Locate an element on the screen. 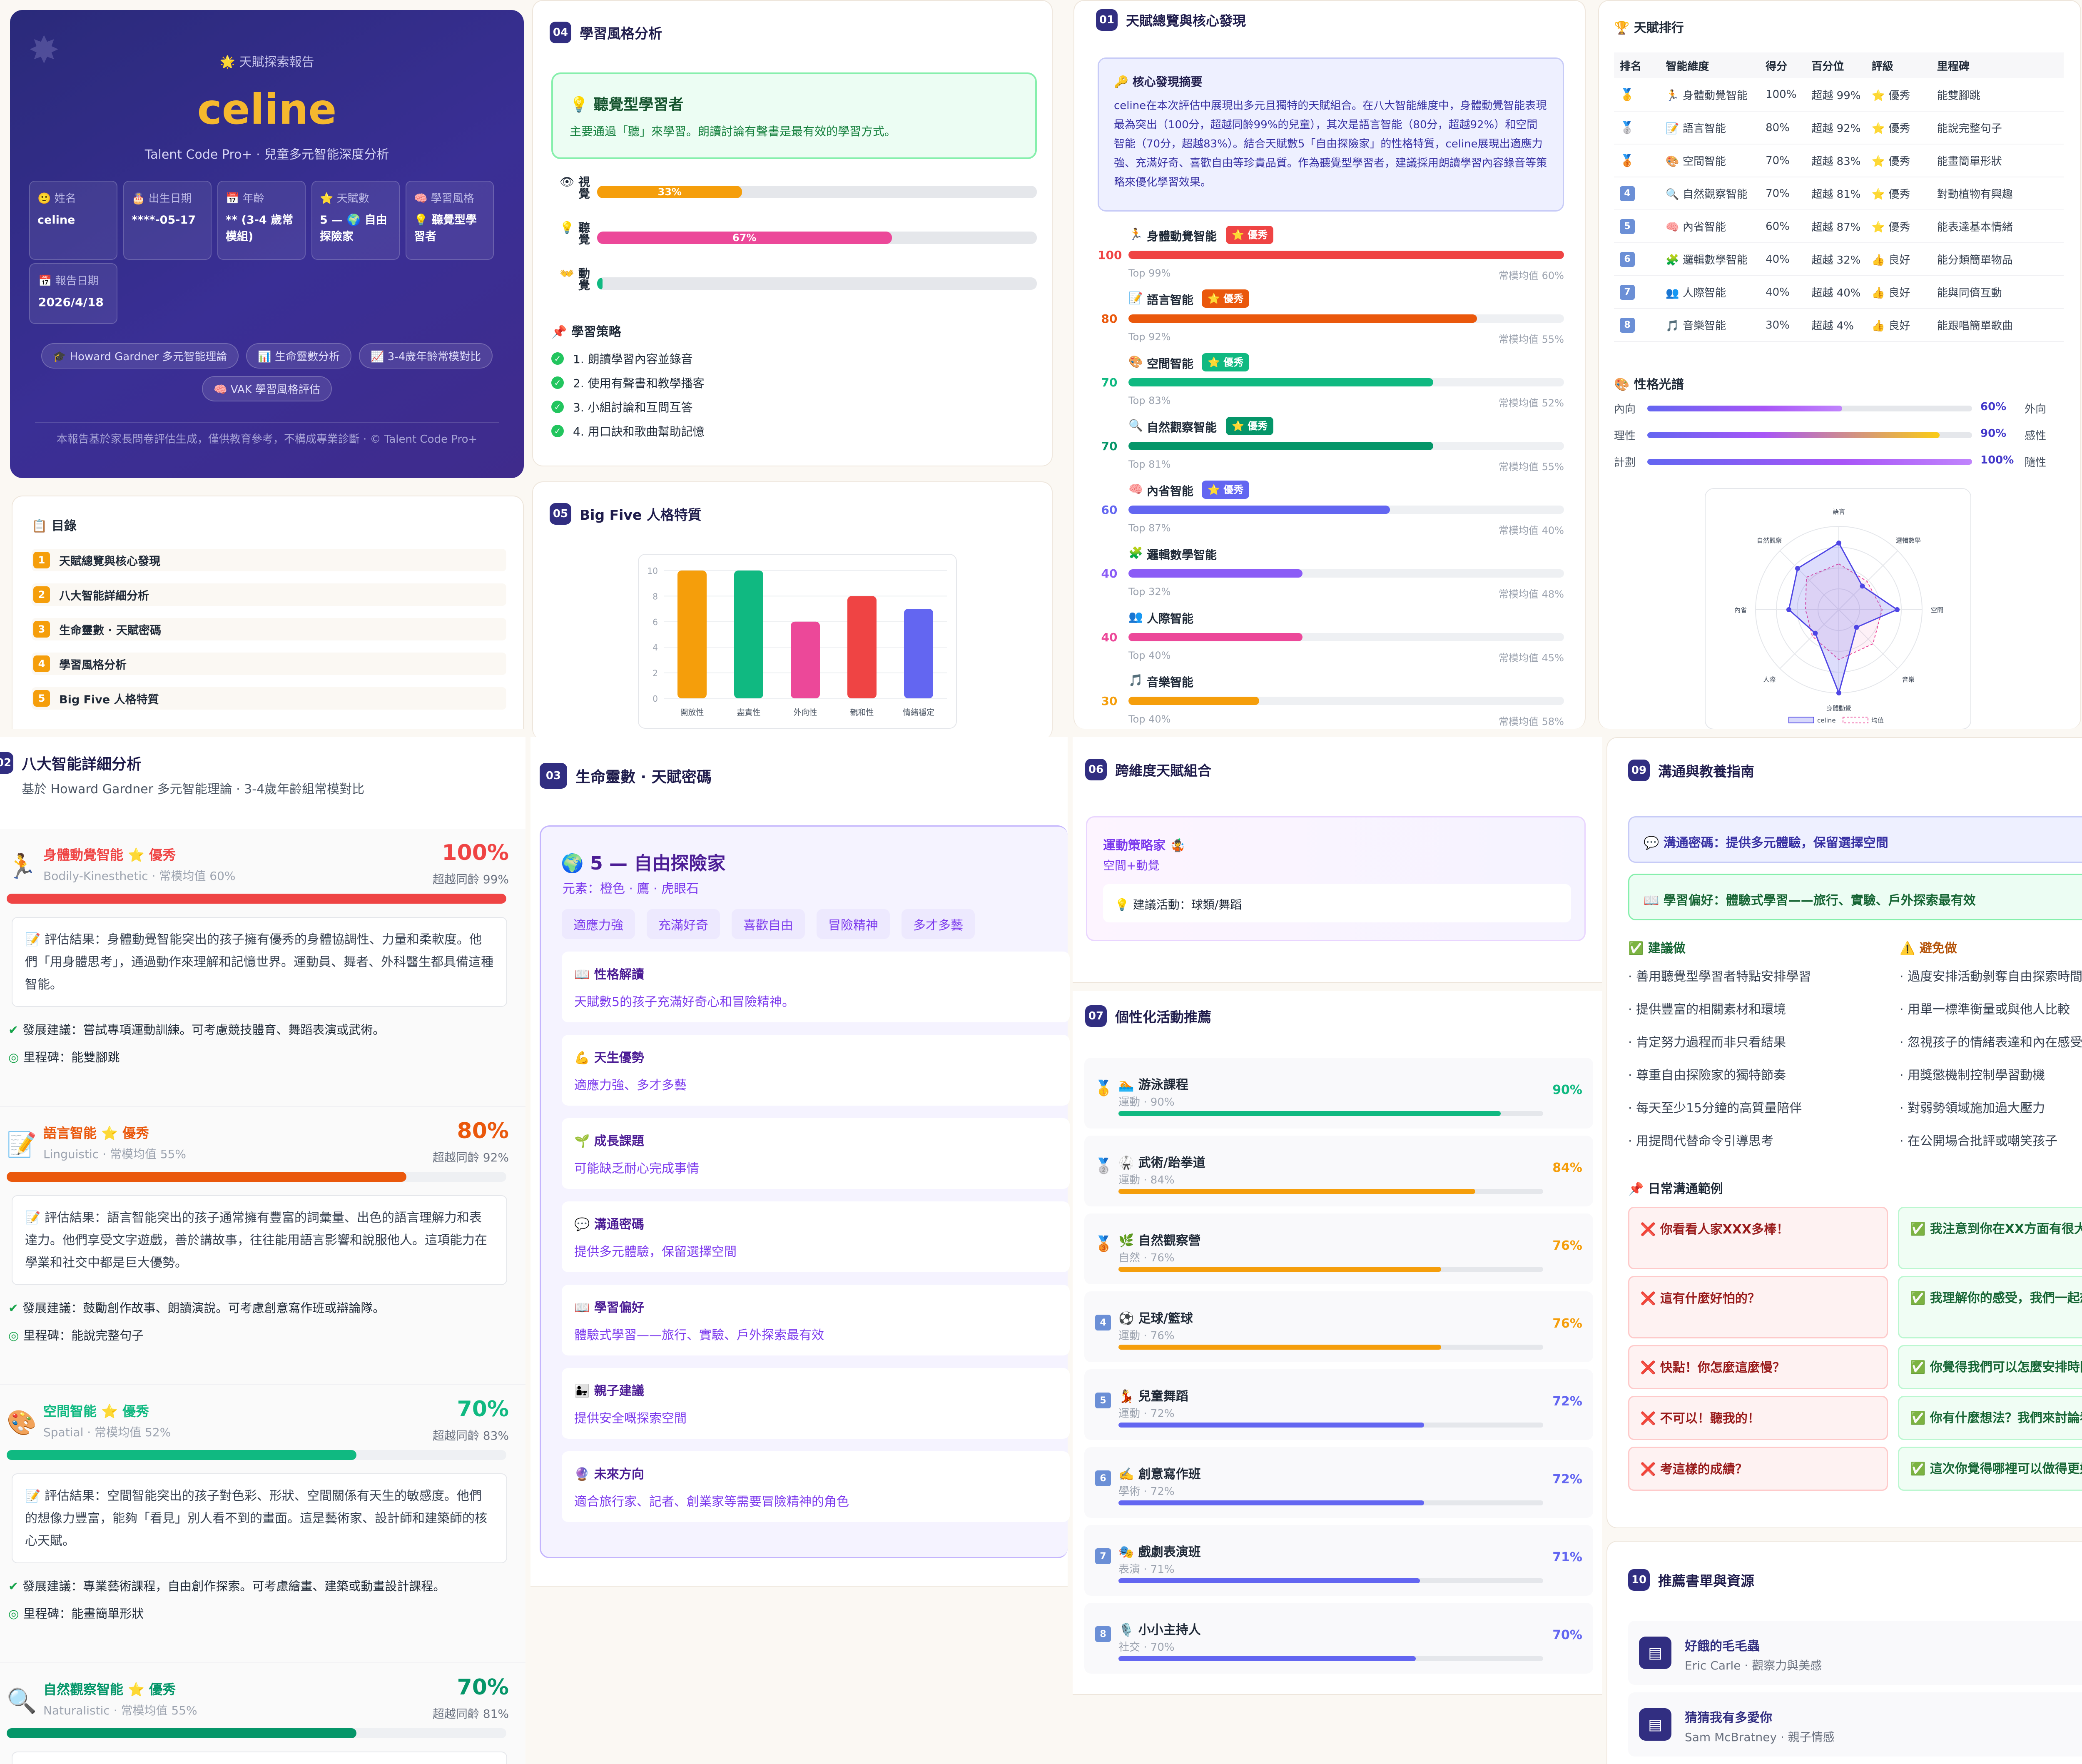  activity-item: 🥇 🏊 游泳課程 運動 · 90% 90% is located at coordinates (1338, 1093).